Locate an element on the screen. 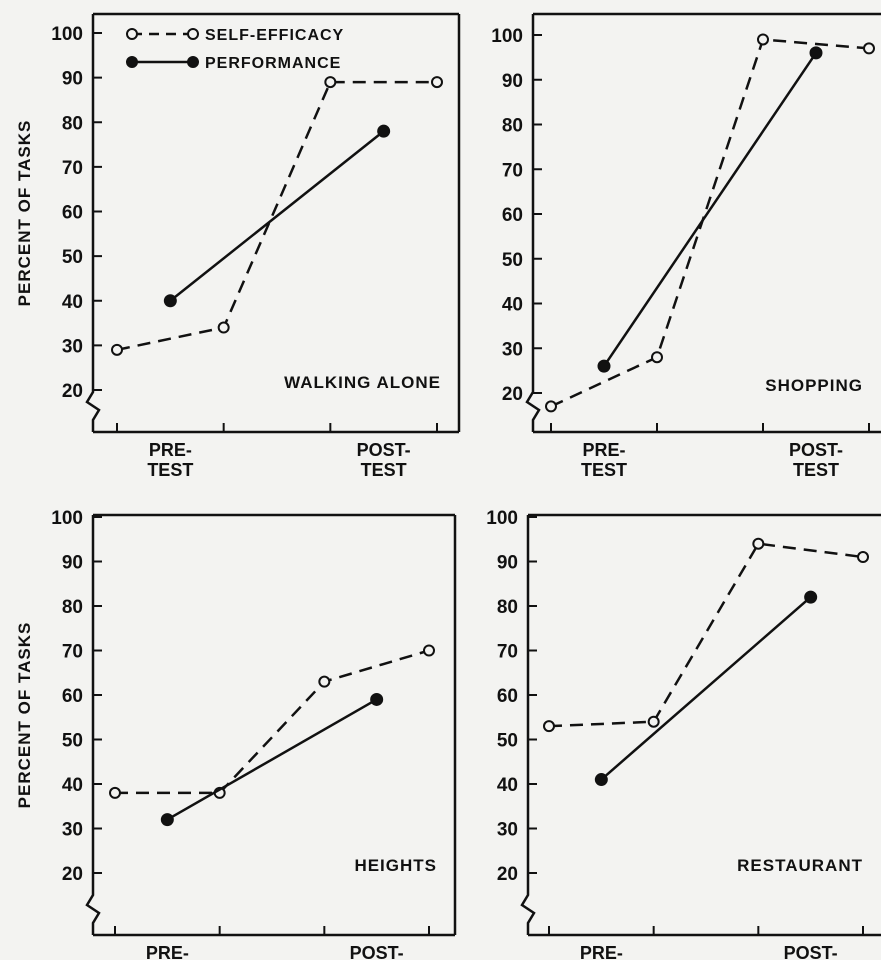  panel-title: RESTAURANT is located at coordinates (800, 865).